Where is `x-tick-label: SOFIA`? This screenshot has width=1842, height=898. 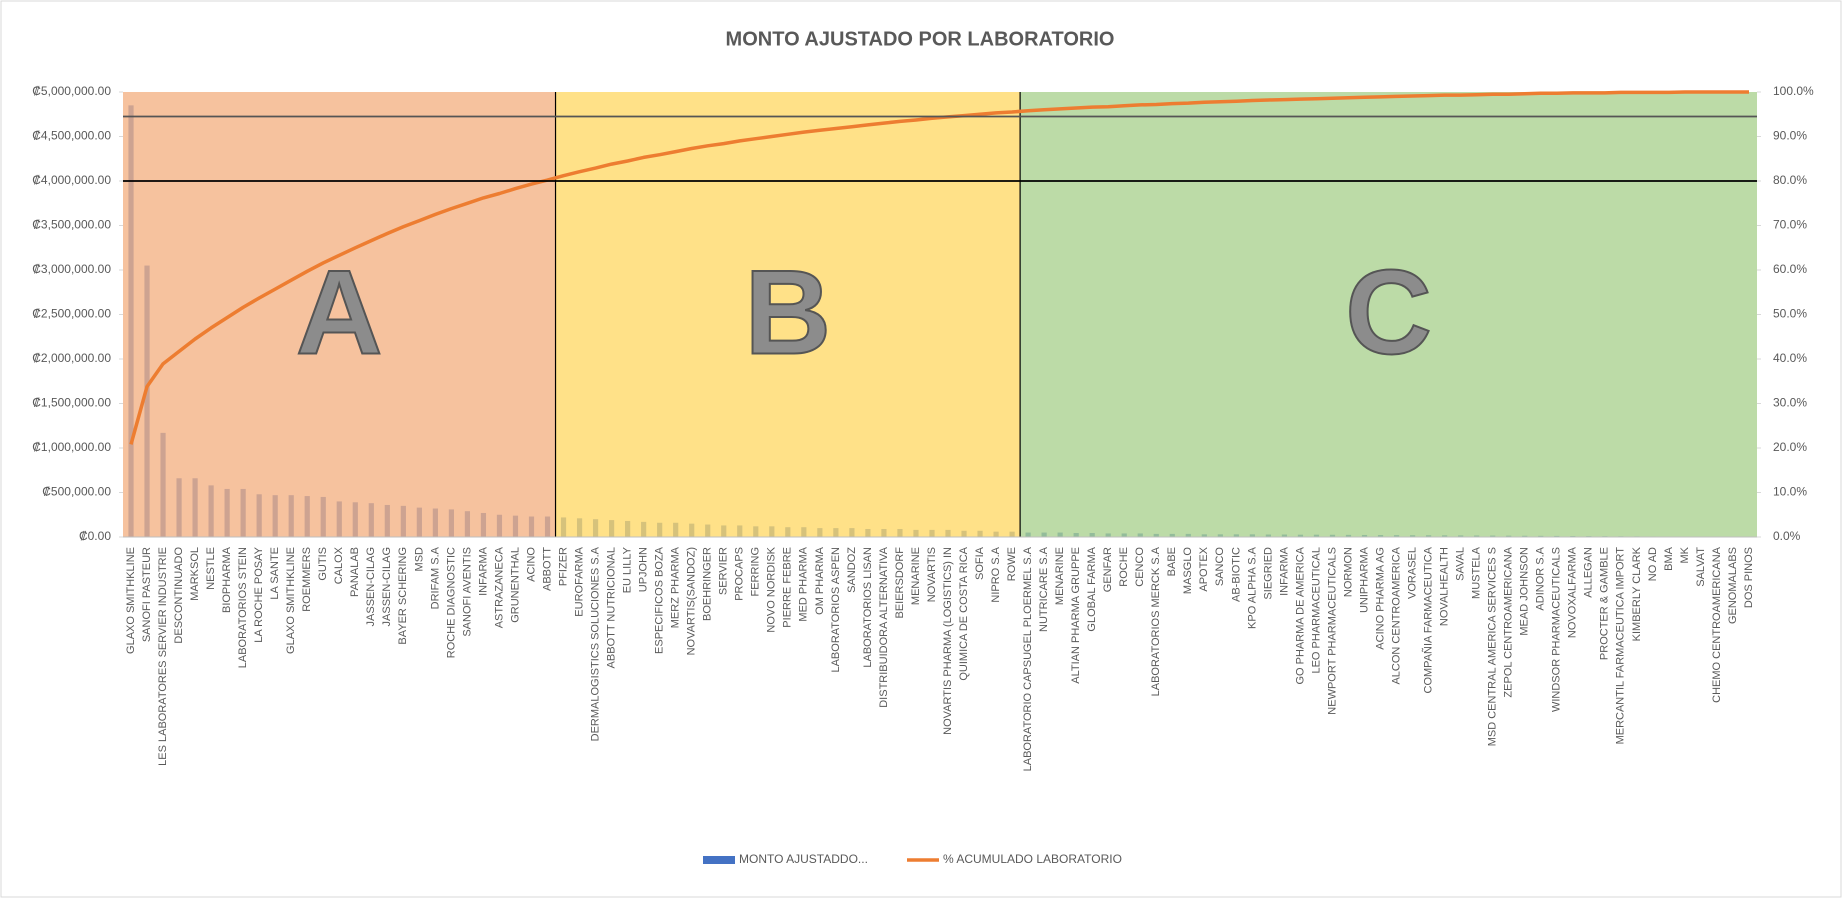
x-tick-label: SOFIA is located at coordinates (980, 563).